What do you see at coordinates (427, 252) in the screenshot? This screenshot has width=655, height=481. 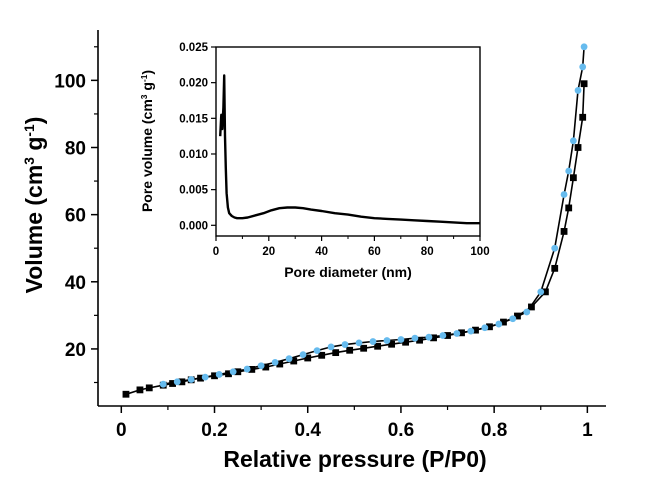 I see `inset-x-tick-label: 80` at bounding box center [427, 252].